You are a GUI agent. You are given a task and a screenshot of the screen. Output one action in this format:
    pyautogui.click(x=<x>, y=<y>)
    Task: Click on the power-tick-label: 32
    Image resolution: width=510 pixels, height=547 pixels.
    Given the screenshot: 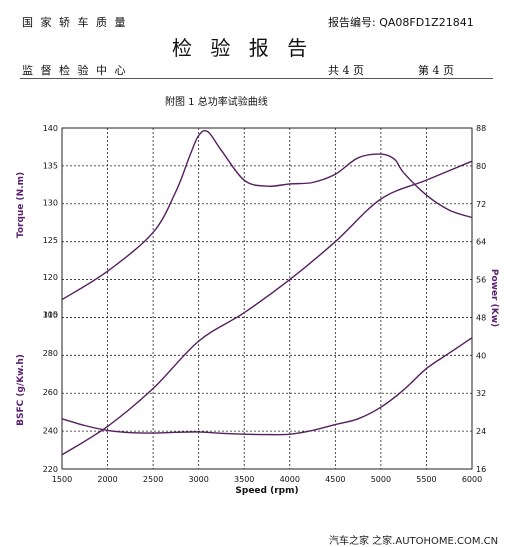 What is the action you would take?
    pyautogui.click(x=481, y=393)
    